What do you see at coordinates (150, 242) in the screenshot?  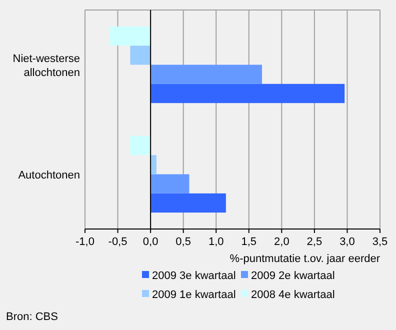 I see `x-tick-label: 0,0` at bounding box center [150, 242].